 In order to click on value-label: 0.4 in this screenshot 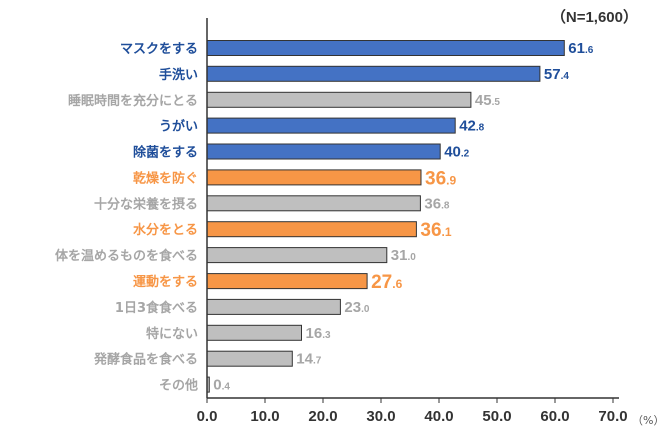, I will do `click(221, 385)`.